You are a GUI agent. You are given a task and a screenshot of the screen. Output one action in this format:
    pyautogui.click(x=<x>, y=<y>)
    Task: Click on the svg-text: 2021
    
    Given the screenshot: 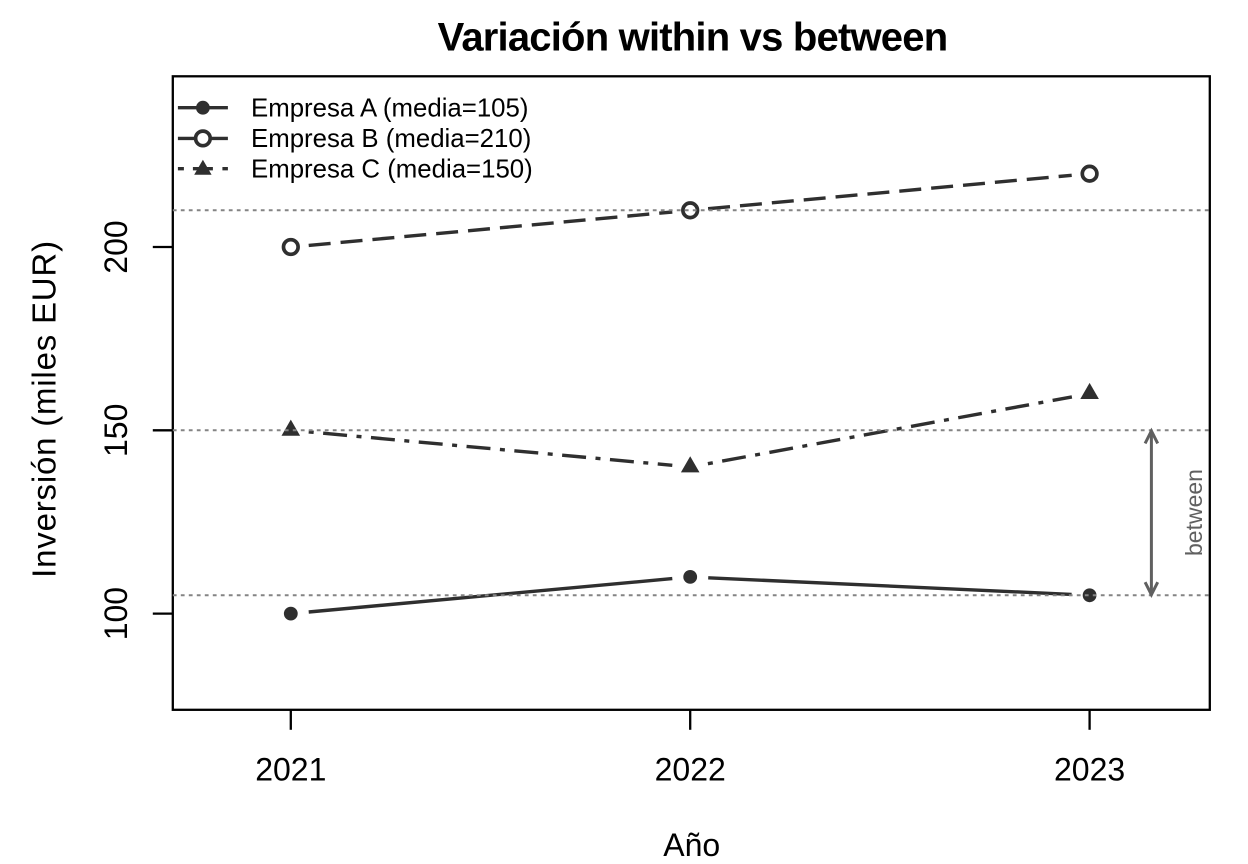 What is the action you would take?
    pyautogui.click(x=290, y=770)
    